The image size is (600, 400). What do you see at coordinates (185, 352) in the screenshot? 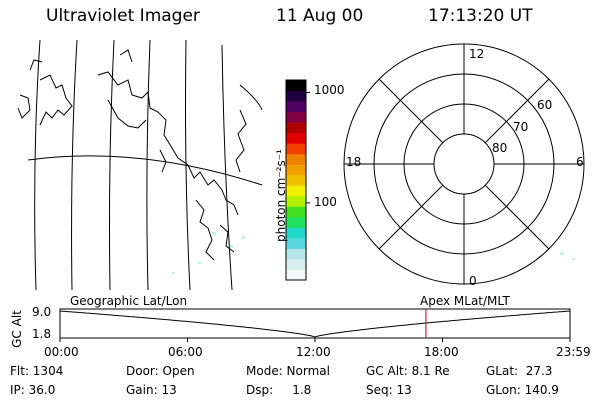
I see `timeline-xtick-1: 06:00` at bounding box center [185, 352].